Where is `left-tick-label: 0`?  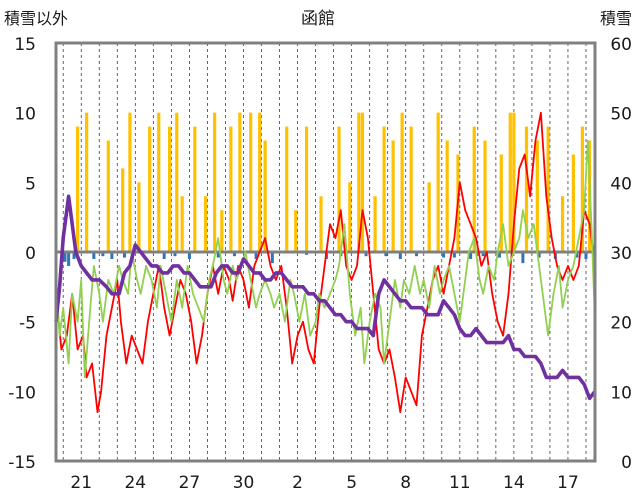 left-tick-label: 0 is located at coordinates (30, 254).